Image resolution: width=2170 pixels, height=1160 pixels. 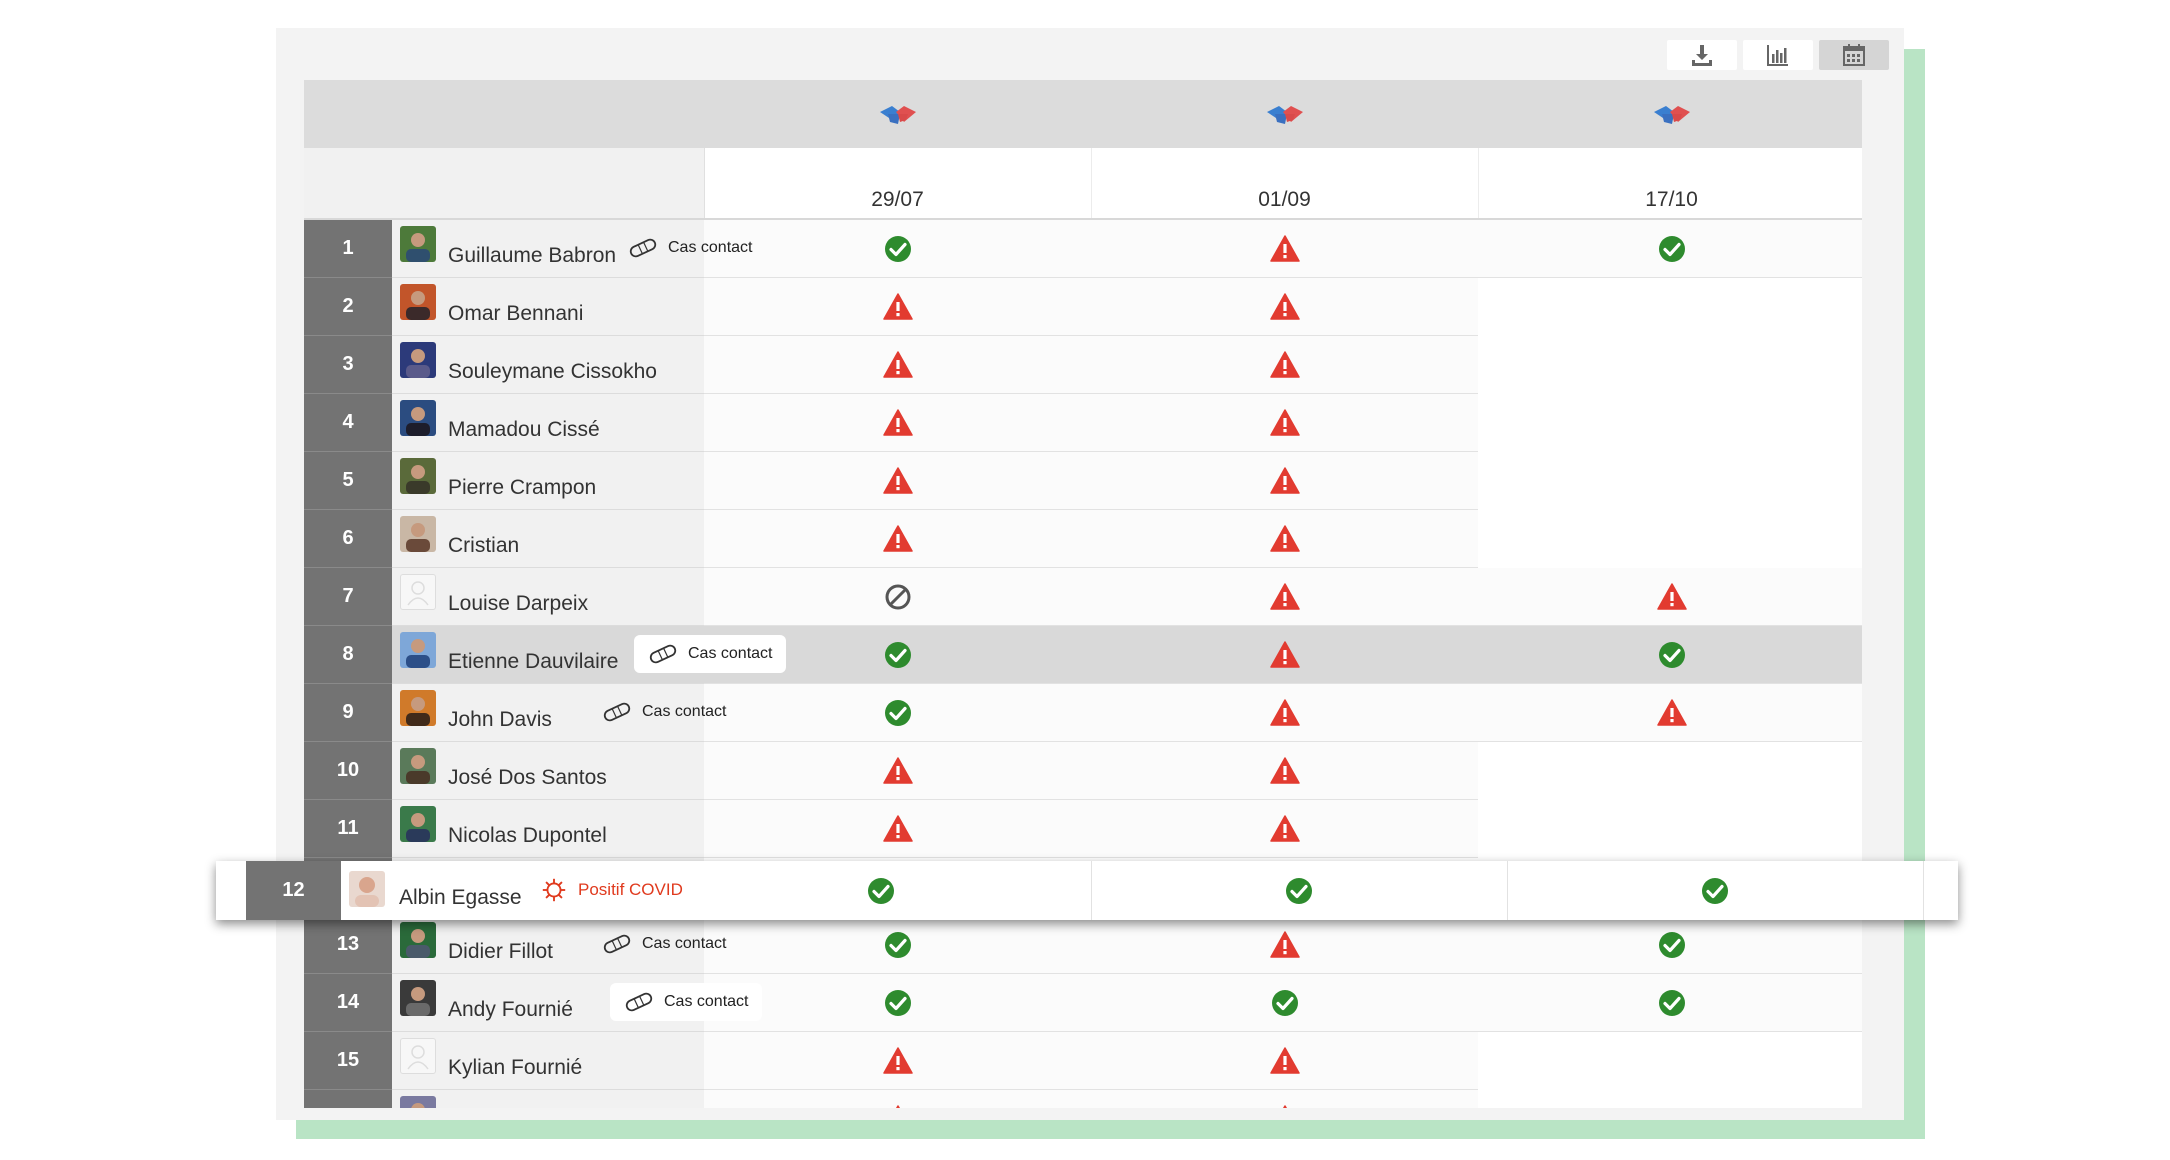 What do you see at coordinates (1854, 55) in the screenshot?
I see `calendar-button` at bounding box center [1854, 55].